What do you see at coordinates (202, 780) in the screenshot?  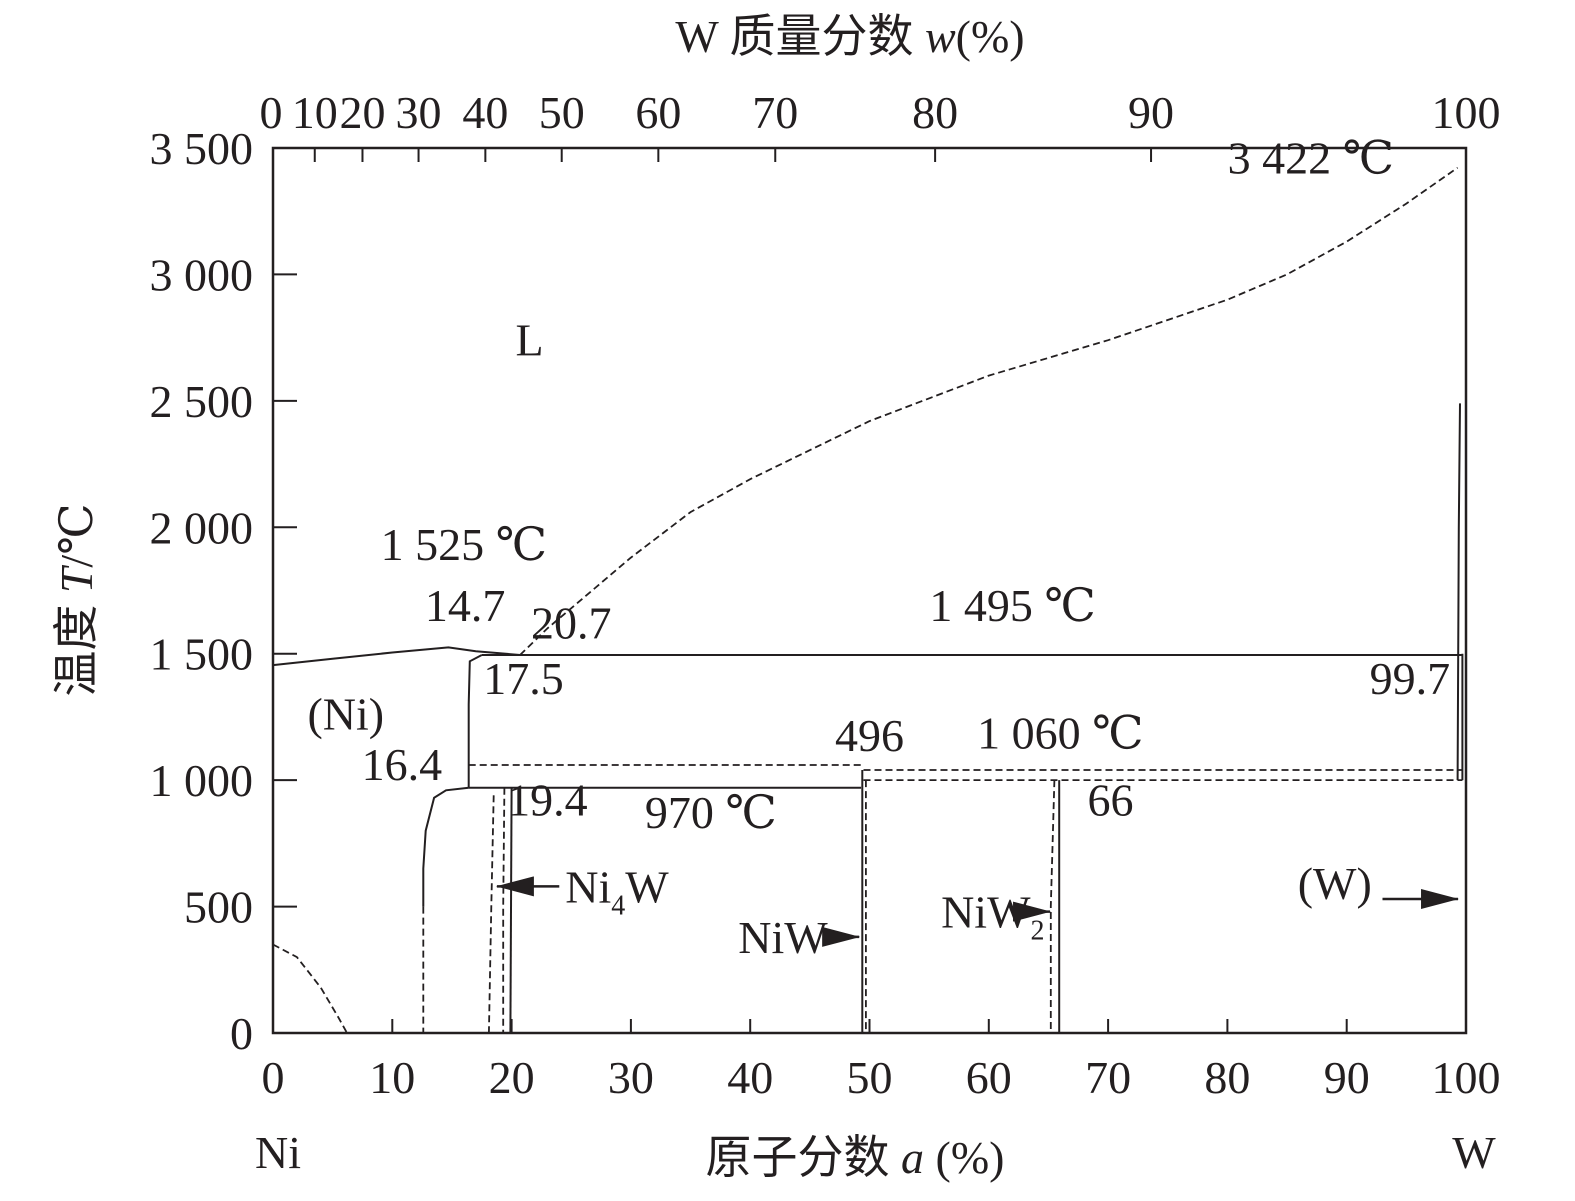 I see `y-tick-label: 1 000` at bounding box center [202, 780].